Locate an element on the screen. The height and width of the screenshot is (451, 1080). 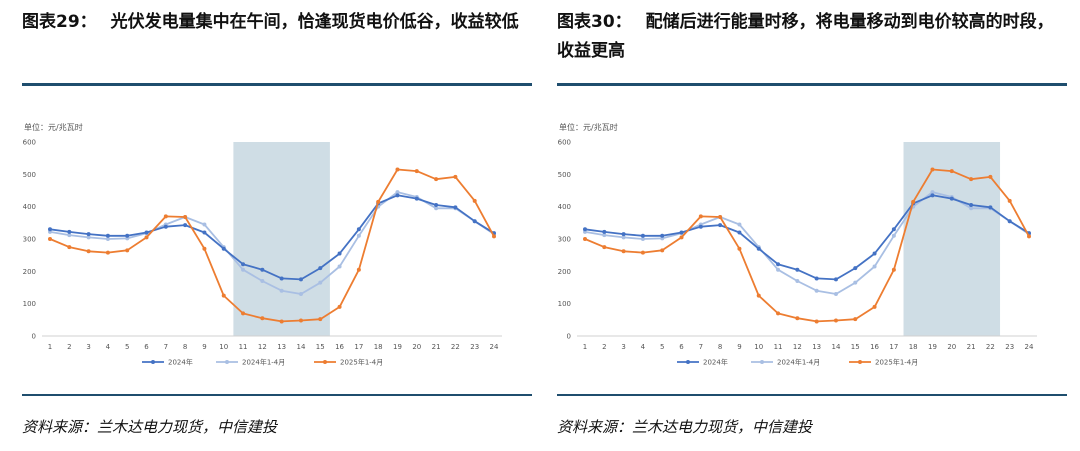
x-tick-label: 13 is located at coordinates (281, 347).